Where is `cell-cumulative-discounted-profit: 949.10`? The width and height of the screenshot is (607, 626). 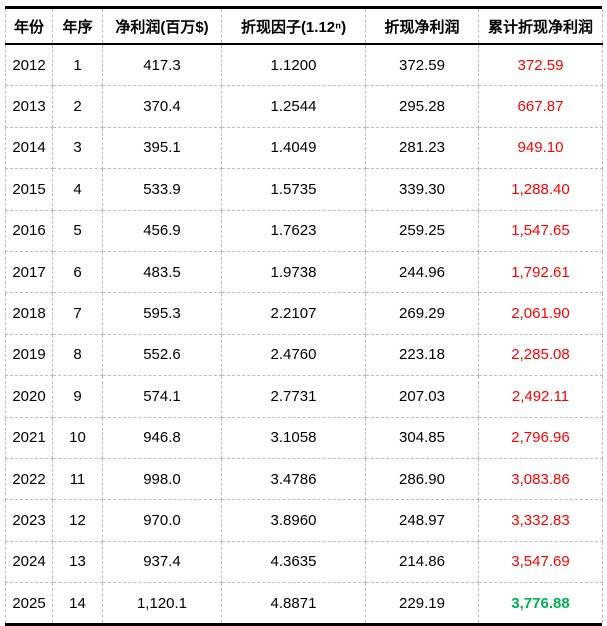 cell-cumulative-discounted-profit: 949.10 is located at coordinates (540, 148).